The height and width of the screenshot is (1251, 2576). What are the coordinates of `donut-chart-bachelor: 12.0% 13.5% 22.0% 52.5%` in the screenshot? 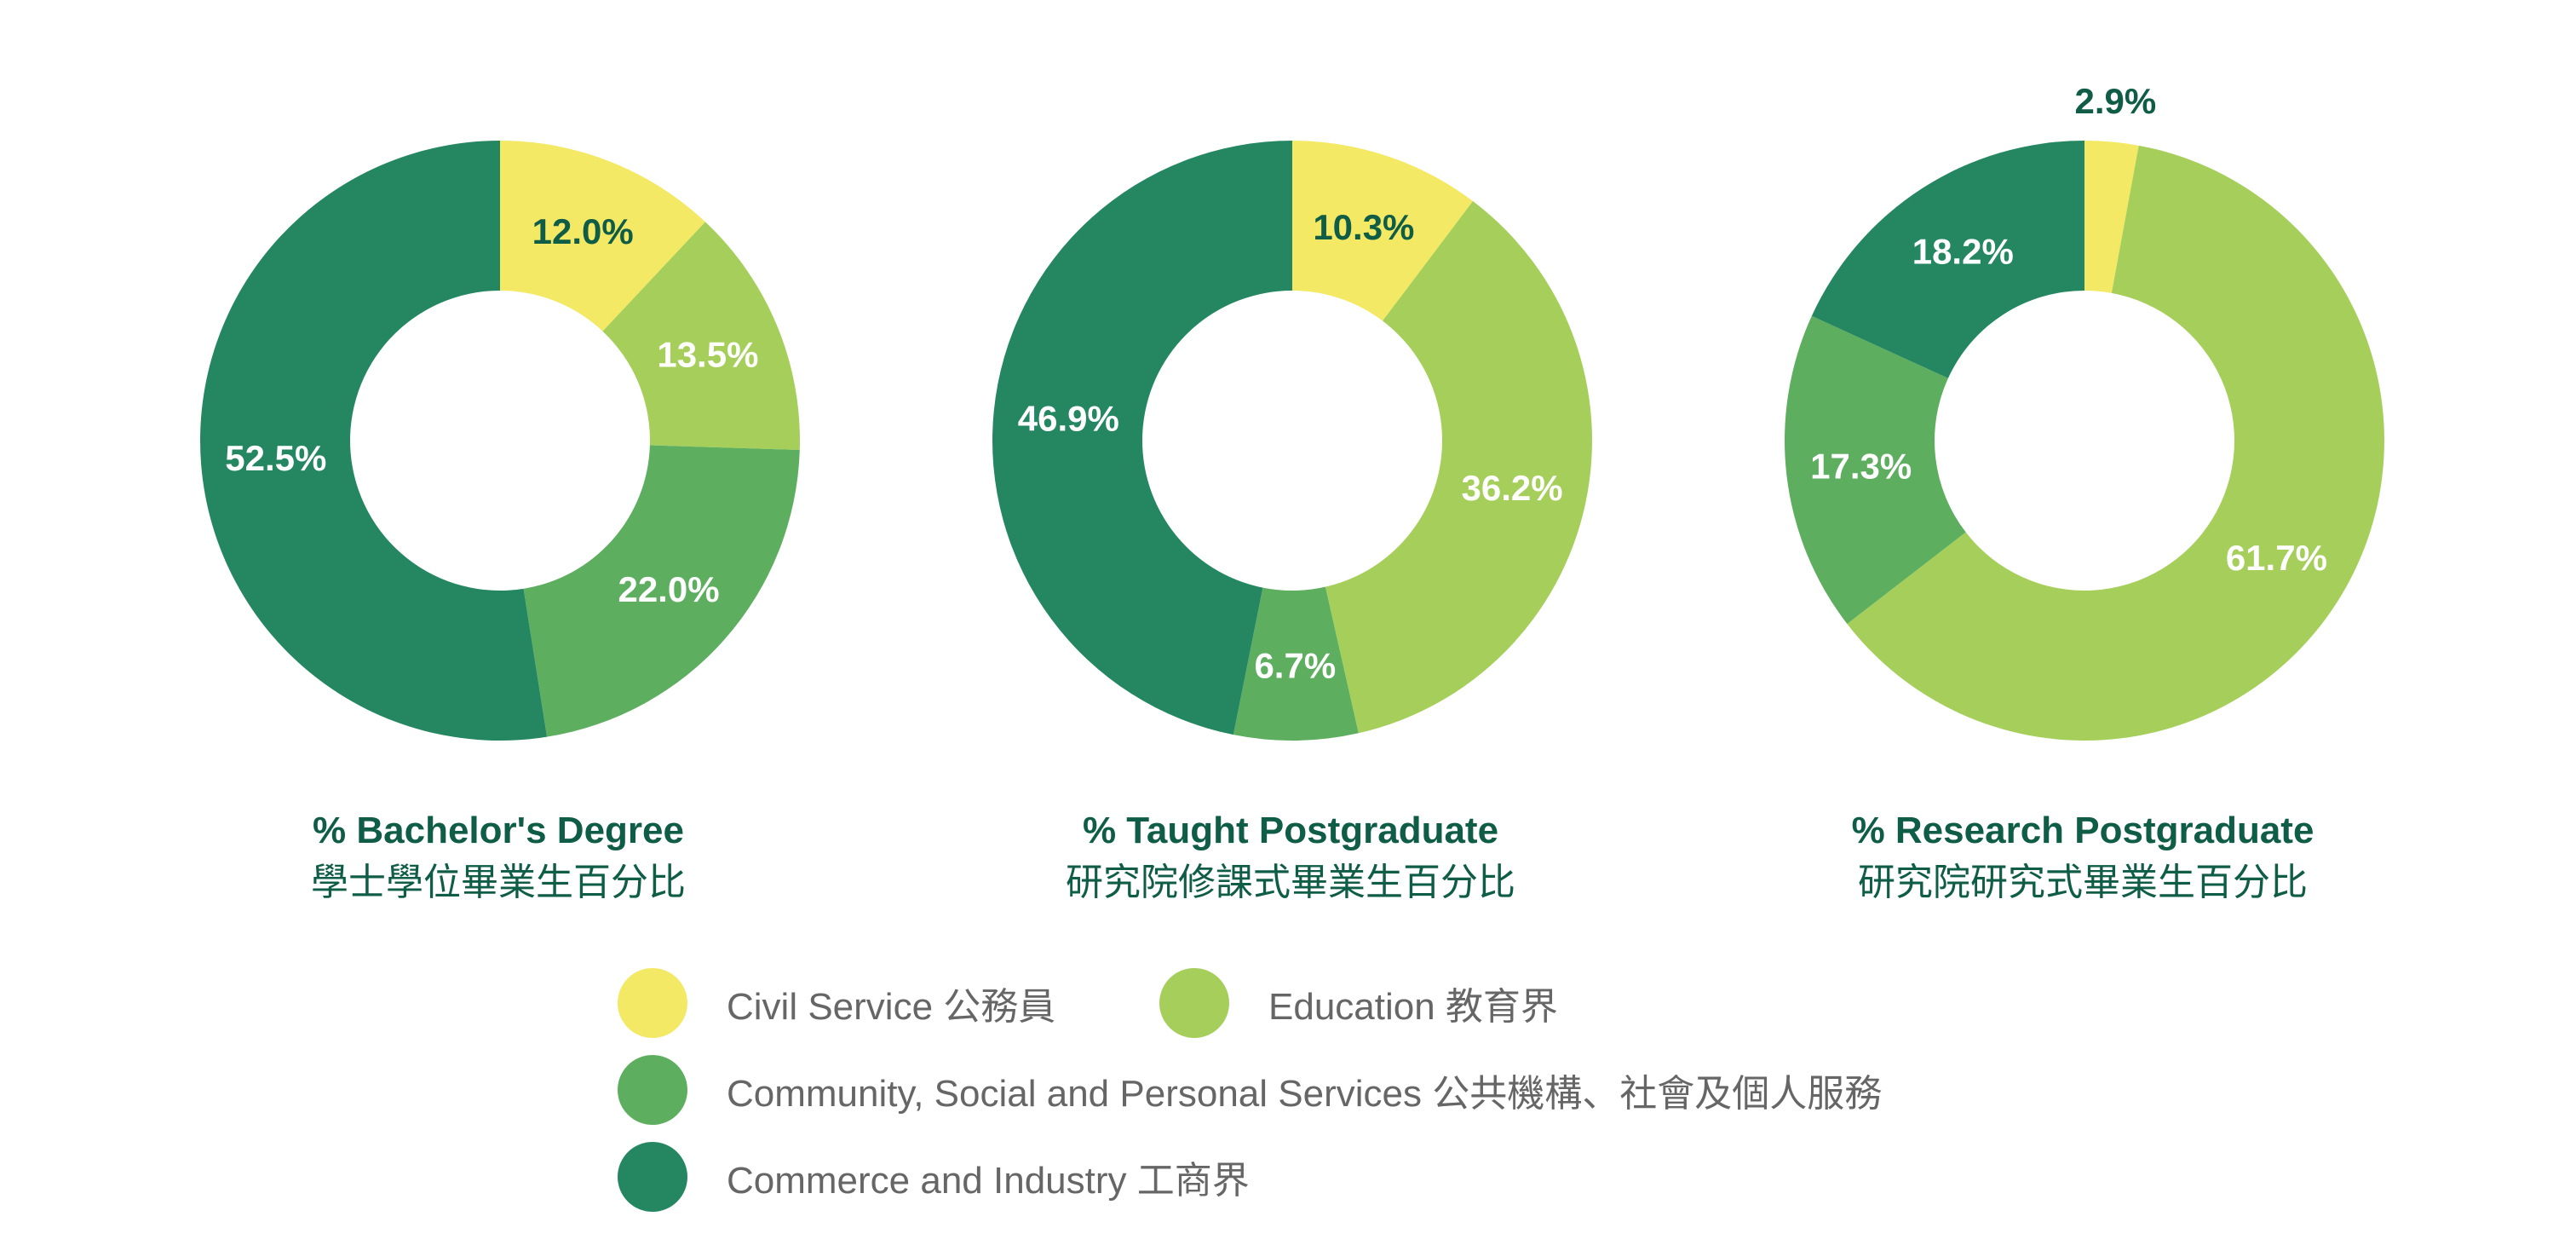 It's located at (500, 441).